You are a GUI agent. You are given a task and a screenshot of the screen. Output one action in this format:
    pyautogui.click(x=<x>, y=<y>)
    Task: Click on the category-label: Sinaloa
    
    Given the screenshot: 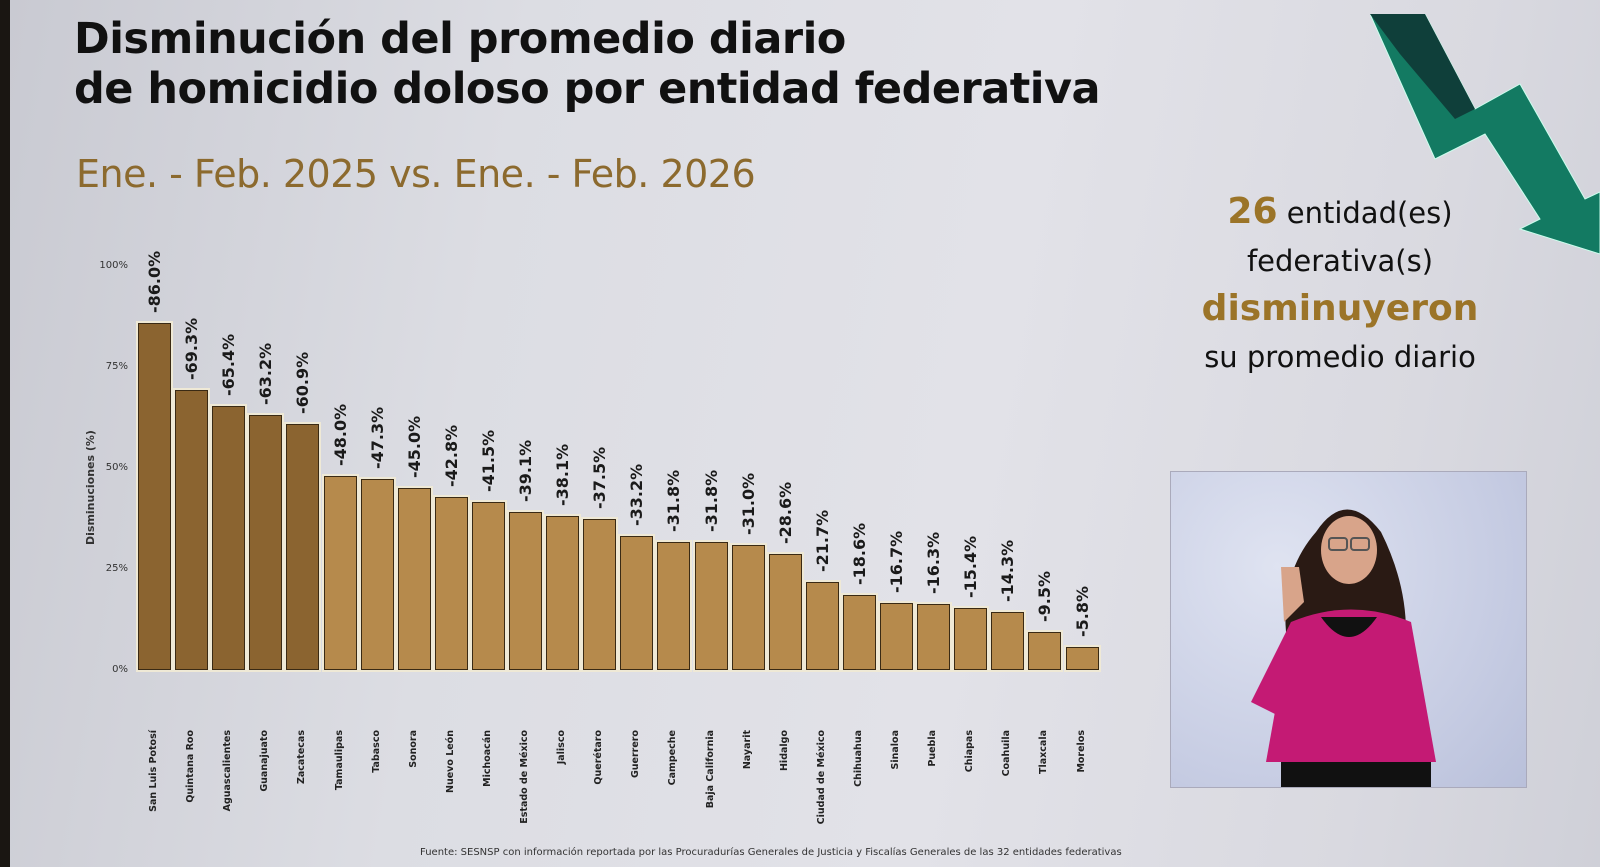 What is the action you would take?
    pyautogui.click(x=895, y=750)
    